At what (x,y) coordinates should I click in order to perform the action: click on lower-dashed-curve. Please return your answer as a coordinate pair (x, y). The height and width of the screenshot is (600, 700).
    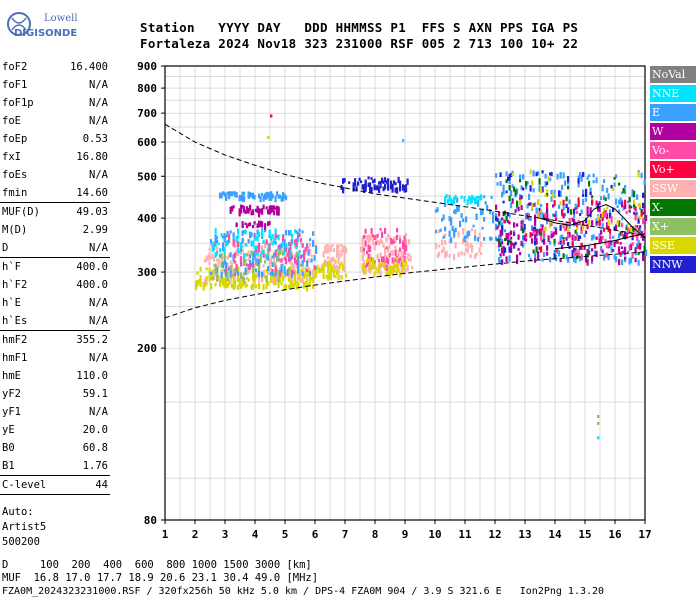
    Looking at the image, I should click on (405, 285).